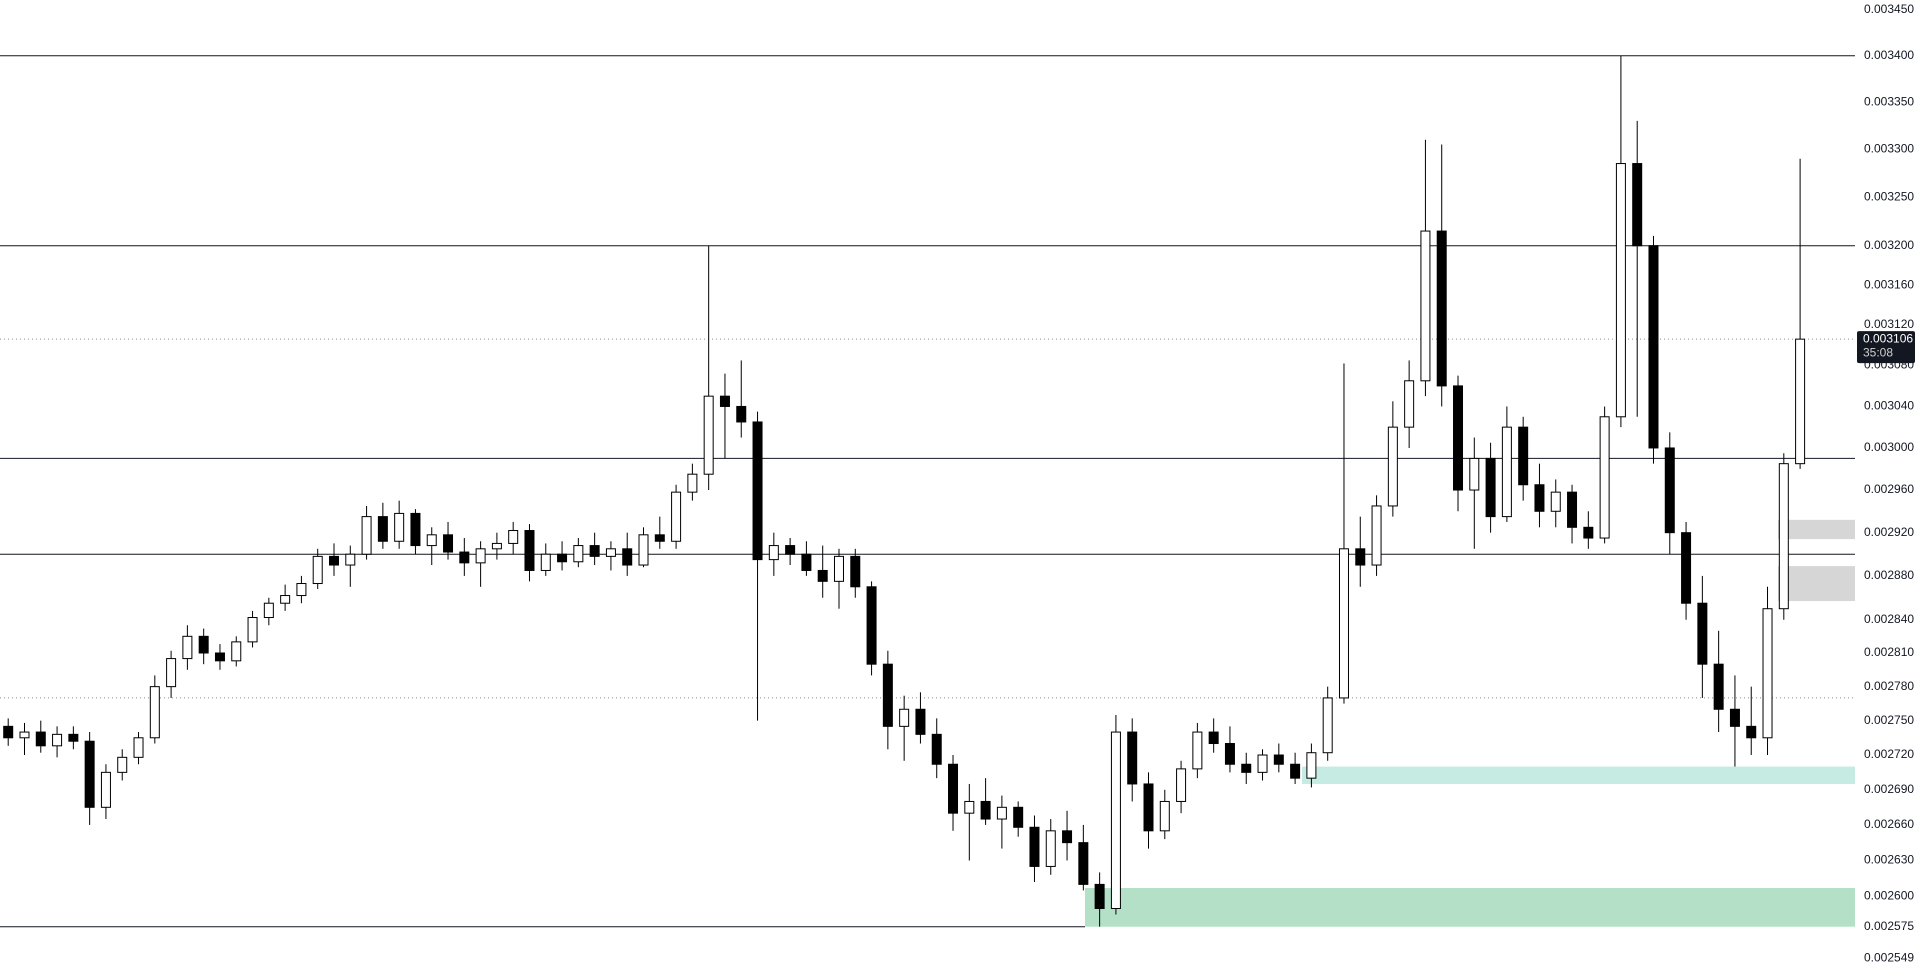 This screenshot has height=977, width=1920. What do you see at coordinates (1889, 196) in the screenshot?
I see `y-tick-label: 0.003250` at bounding box center [1889, 196].